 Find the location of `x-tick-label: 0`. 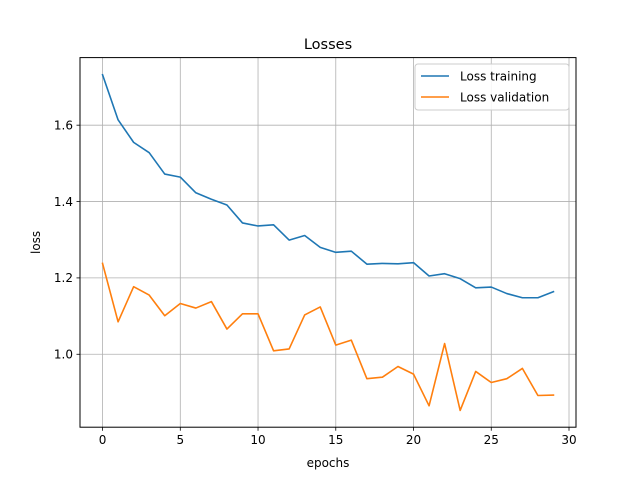

x-tick-label: 0 is located at coordinates (103, 440).